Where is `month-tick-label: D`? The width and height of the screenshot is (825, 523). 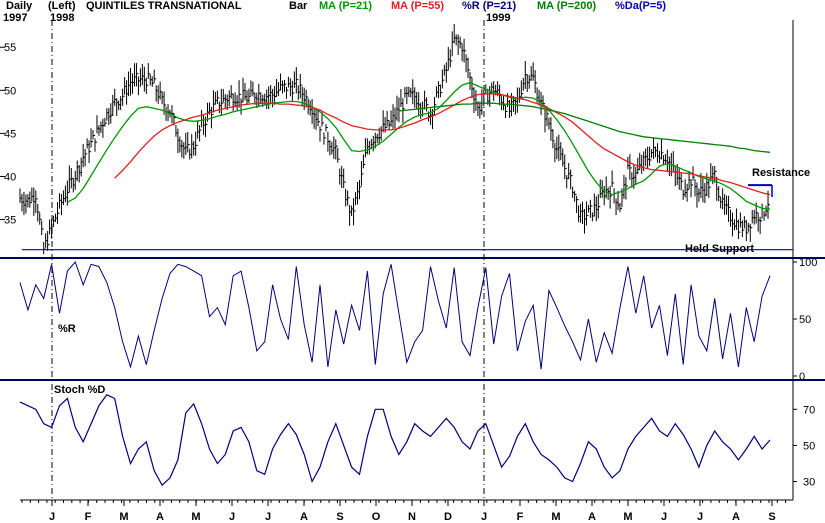 month-tick-label: D is located at coordinates (448, 517).